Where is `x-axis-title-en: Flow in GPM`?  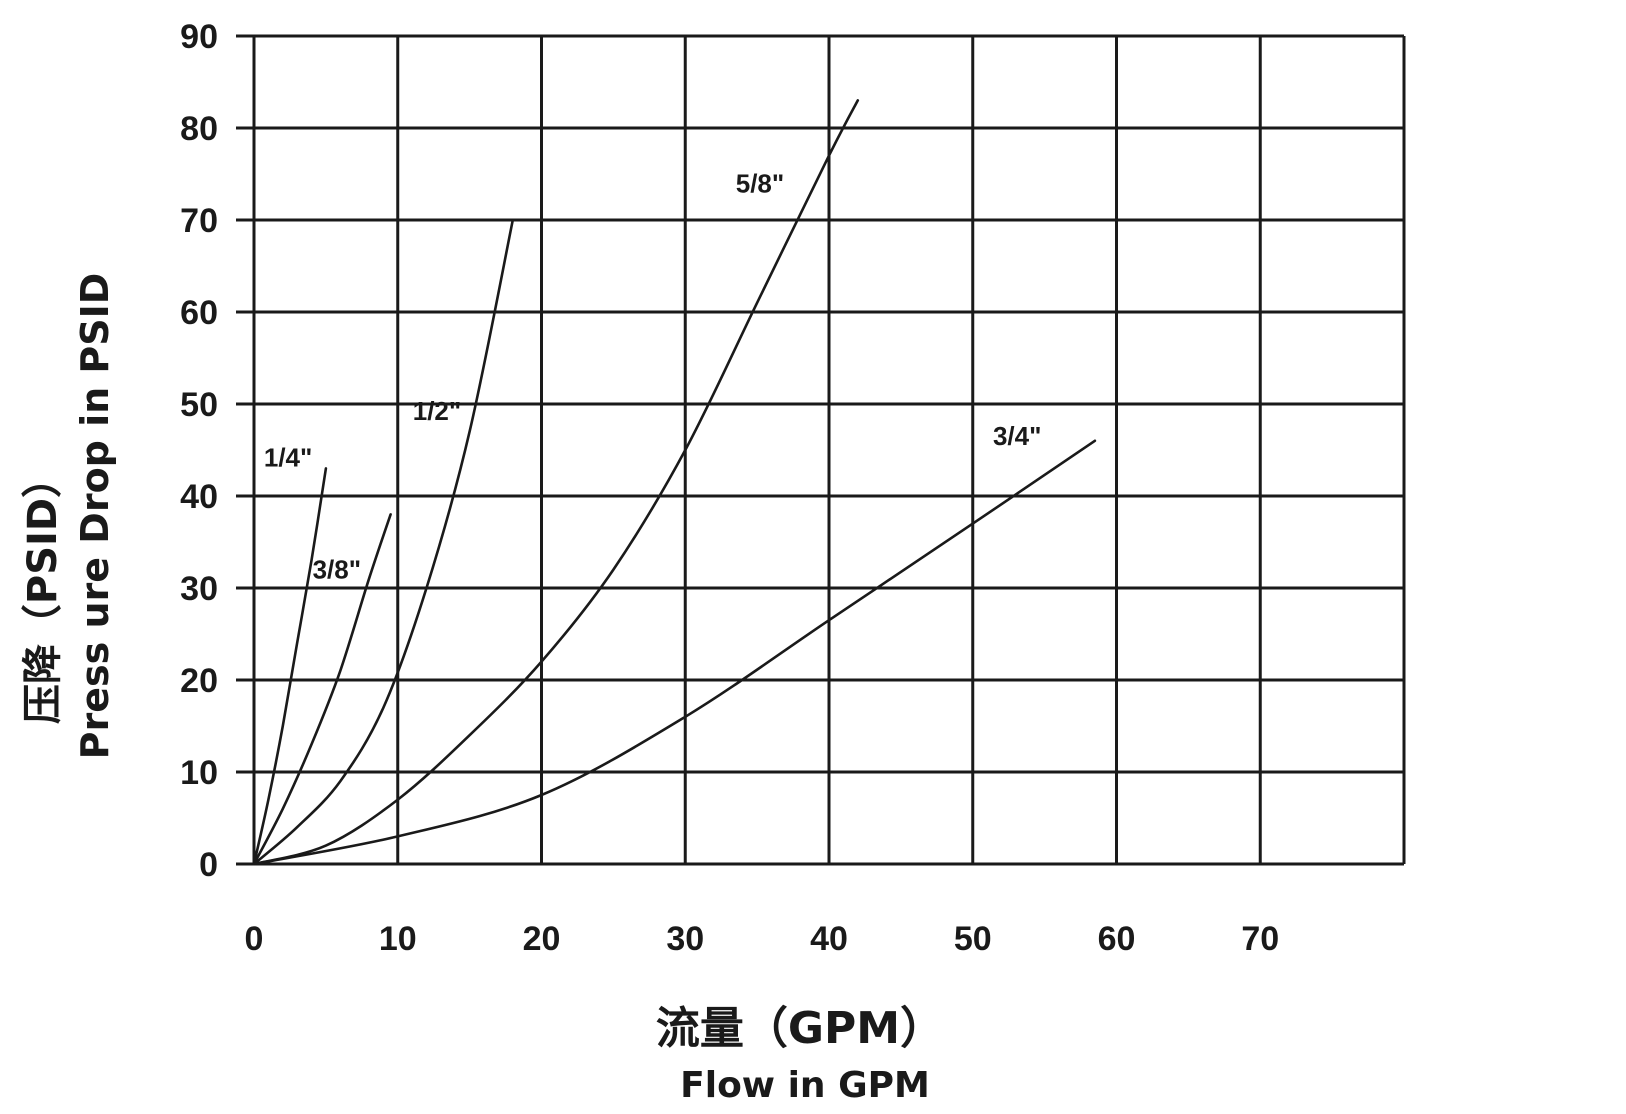
x-axis-title-en: Flow in GPM is located at coordinates (805, 1085).